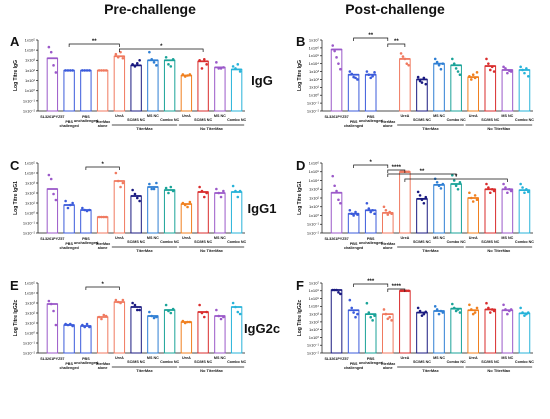  I want to click on pre-challenge-title: Pre-challenge, so click(150, 9).